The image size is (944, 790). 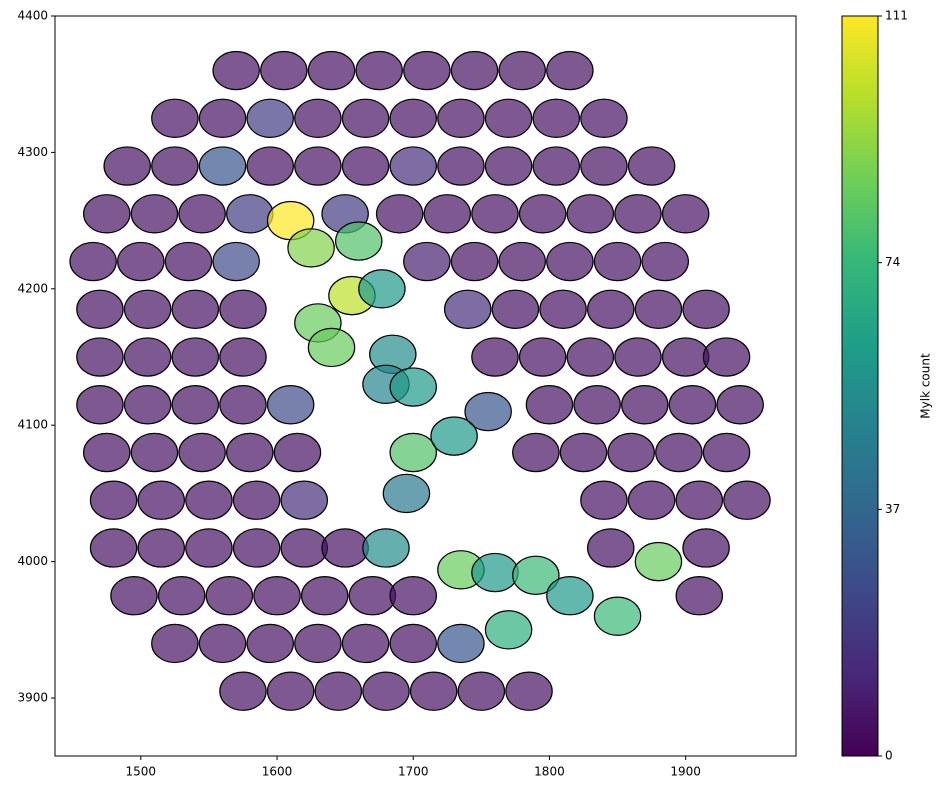 I want to click on x-tick-label: 1900, so click(x=685, y=772).